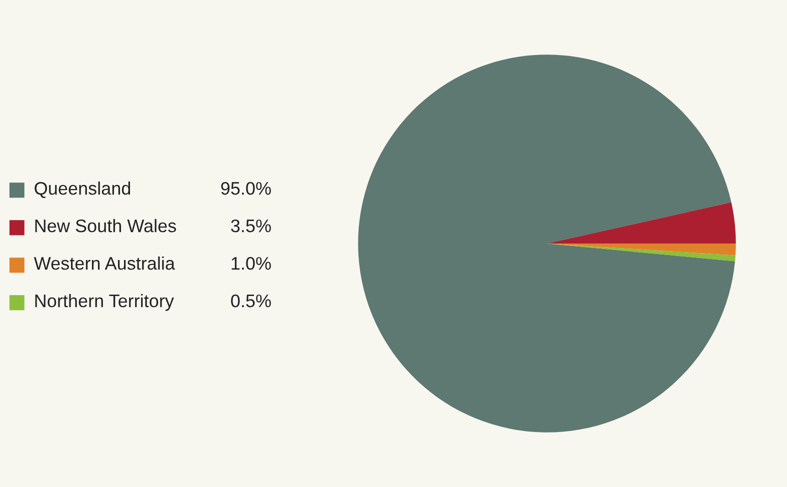 Image resolution: width=787 pixels, height=487 pixels. What do you see at coordinates (104, 302) in the screenshot?
I see `legend-label: Northern Territory` at bounding box center [104, 302].